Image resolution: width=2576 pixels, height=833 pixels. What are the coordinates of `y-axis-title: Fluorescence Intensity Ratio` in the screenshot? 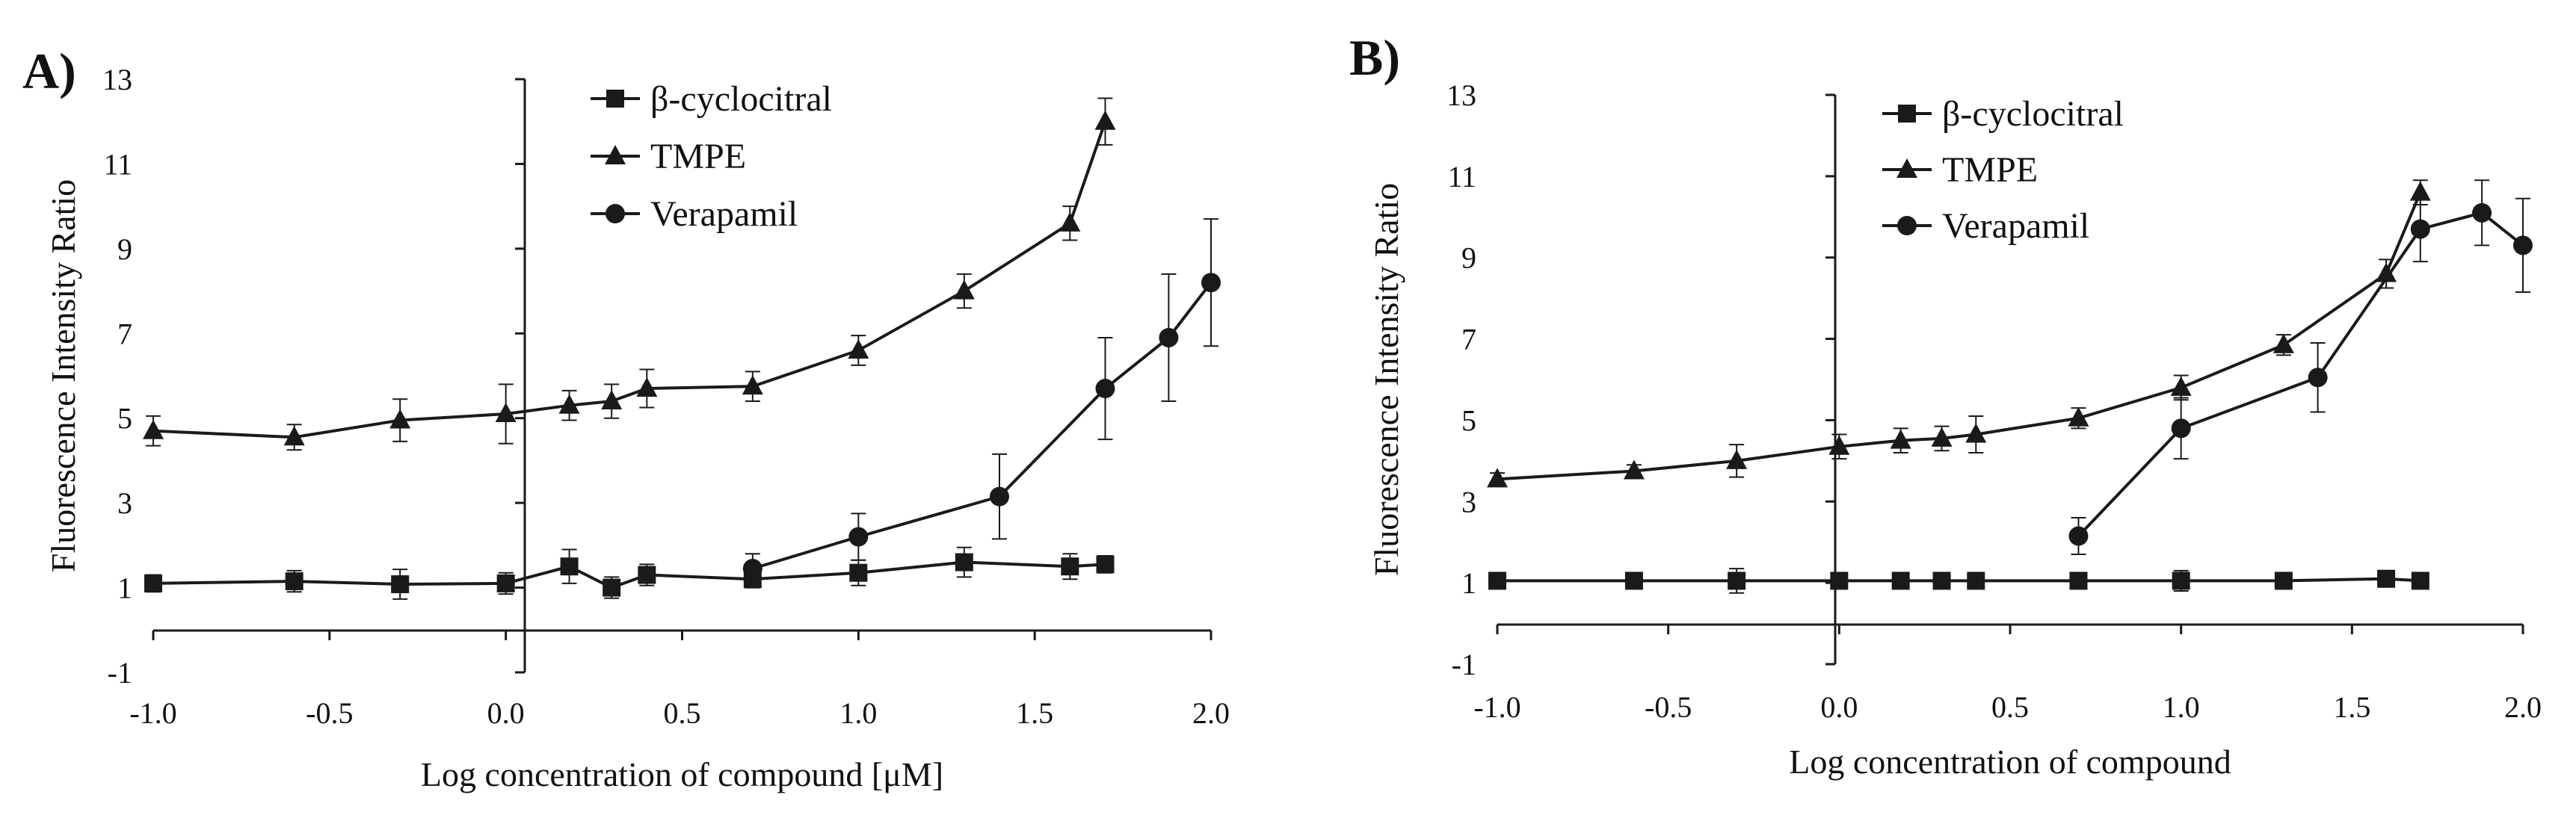 It's located at (63, 375).